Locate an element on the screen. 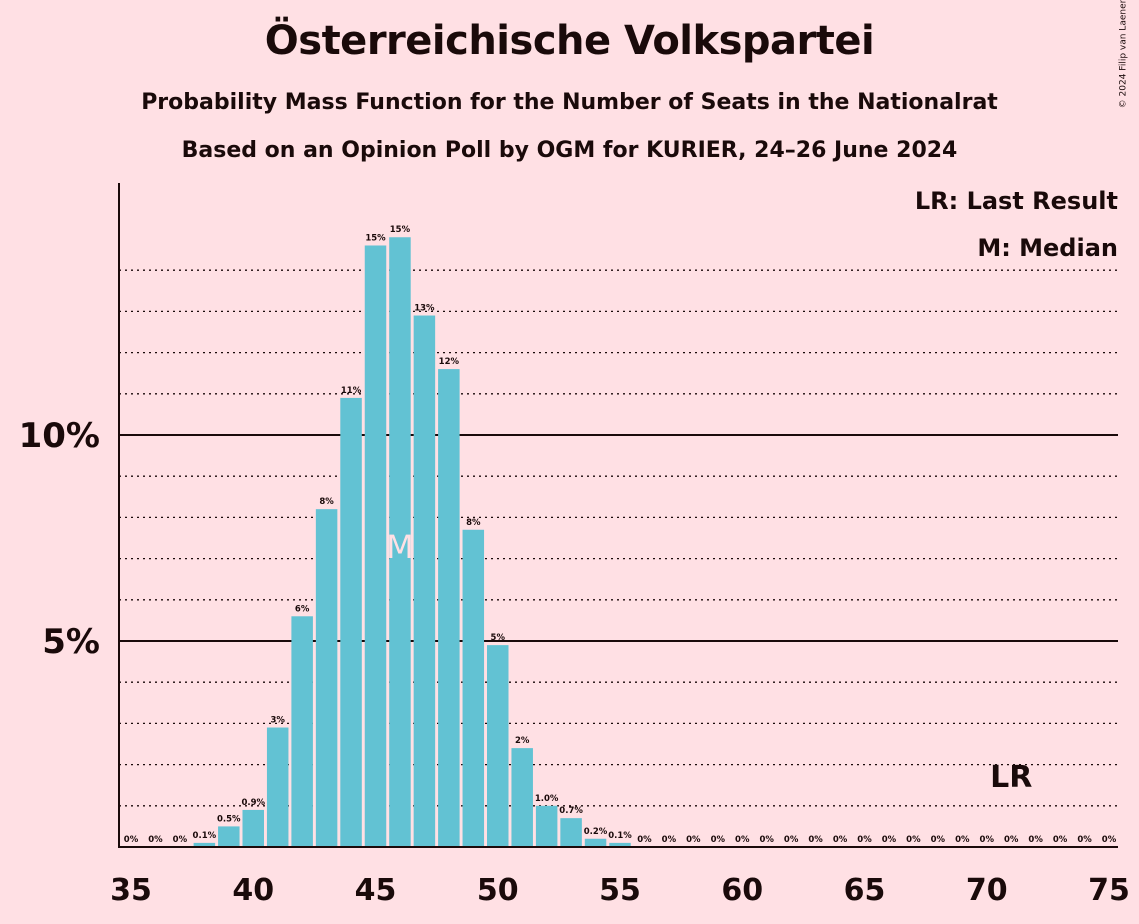  bar-label-seat-42: 6% is located at coordinates (302, 609).